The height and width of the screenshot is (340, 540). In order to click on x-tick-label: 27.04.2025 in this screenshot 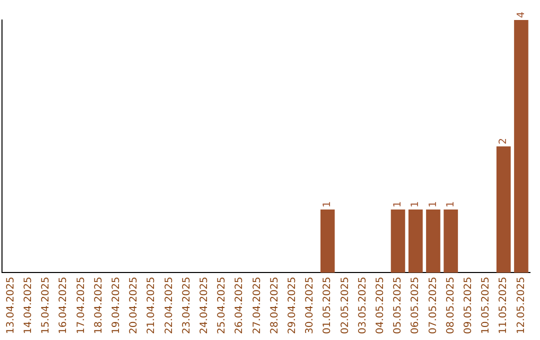, I will do `click(257, 305)`.